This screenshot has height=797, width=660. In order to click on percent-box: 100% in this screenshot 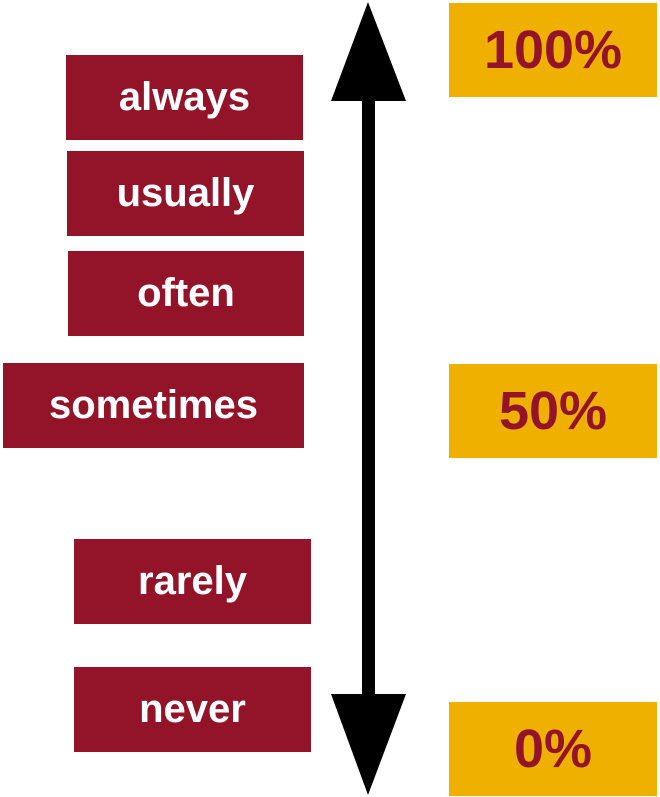, I will do `click(553, 50)`.